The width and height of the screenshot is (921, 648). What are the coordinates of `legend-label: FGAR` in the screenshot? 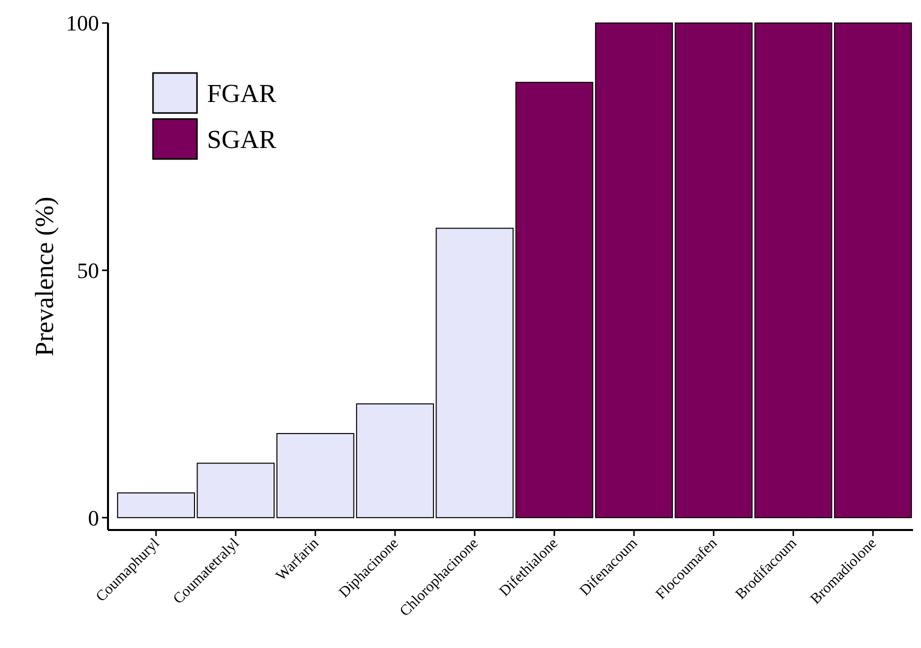 It's located at (242, 93).